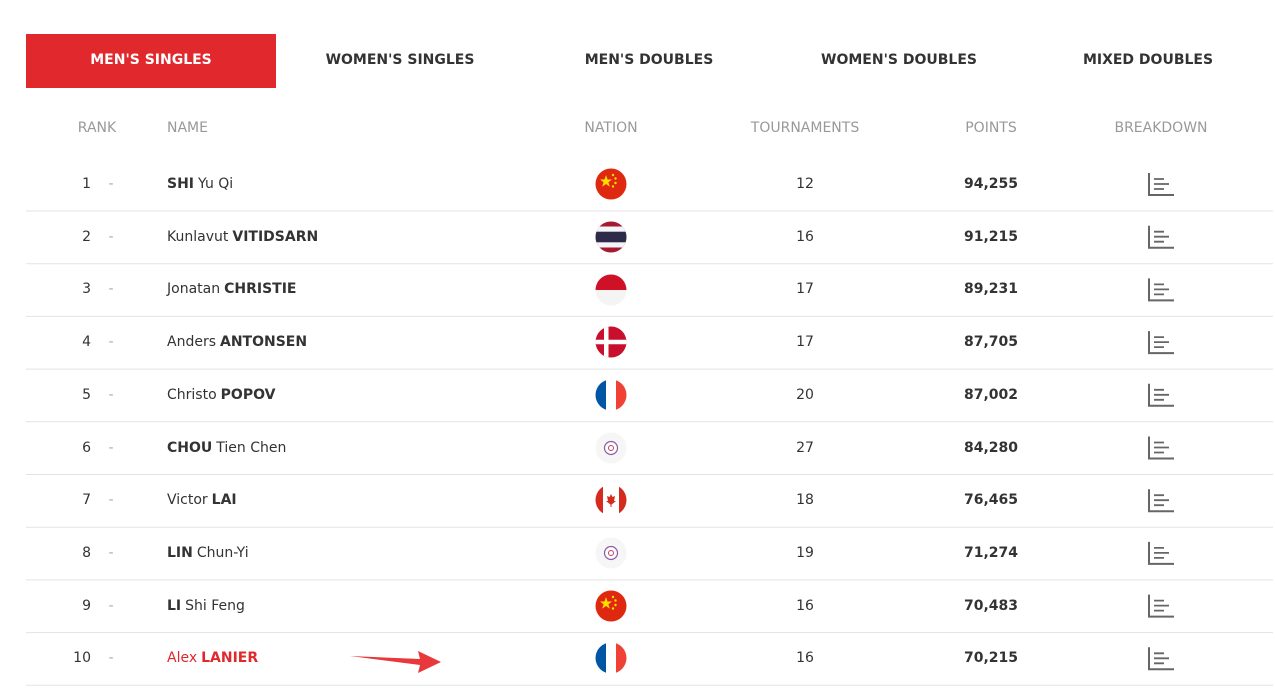 The image size is (1275, 691). Describe the element at coordinates (86, 605) in the screenshot. I see `rank: 9` at that location.